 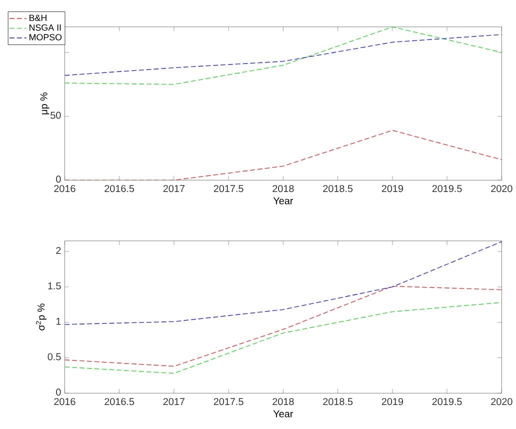 What do you see at coordinates (45, 103) in the screenshot?
I see `y-axis-title: μp %` at bounding box center [45, 103].